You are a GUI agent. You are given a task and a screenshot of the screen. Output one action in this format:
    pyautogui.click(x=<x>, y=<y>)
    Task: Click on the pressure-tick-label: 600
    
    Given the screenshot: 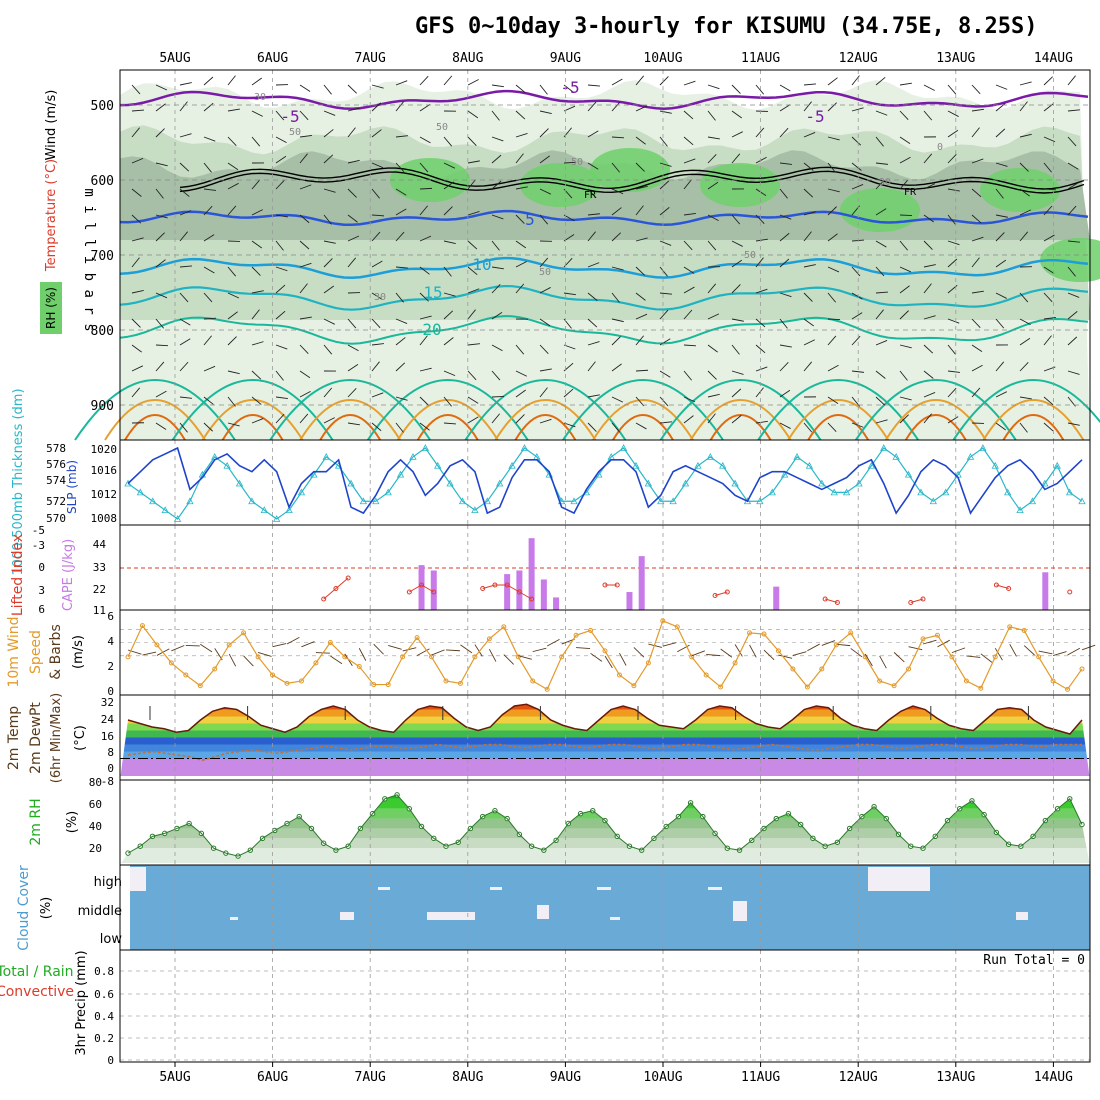 What is the action you would take?
    pyautogui.click(x=102, y=181)
    